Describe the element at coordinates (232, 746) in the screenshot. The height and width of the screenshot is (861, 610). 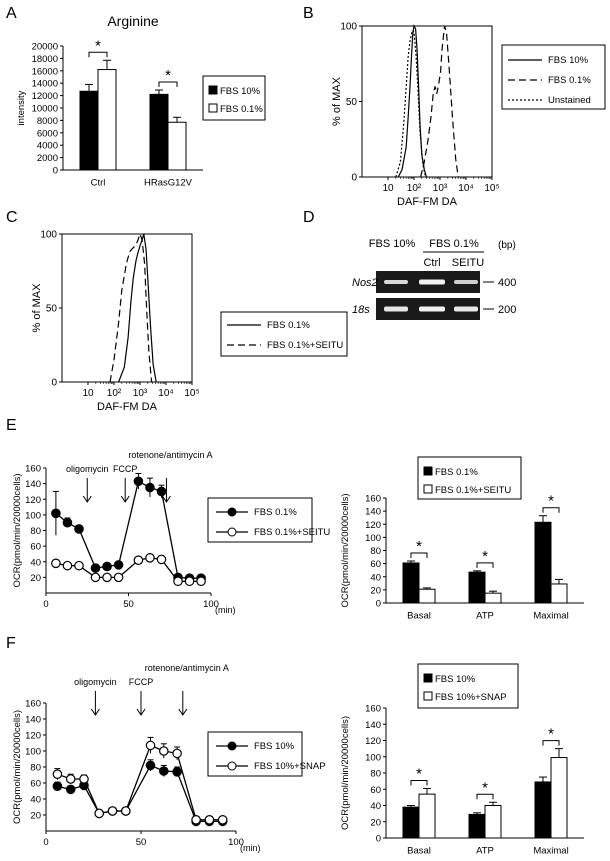
I see `F-left-legend-marker` at that location.